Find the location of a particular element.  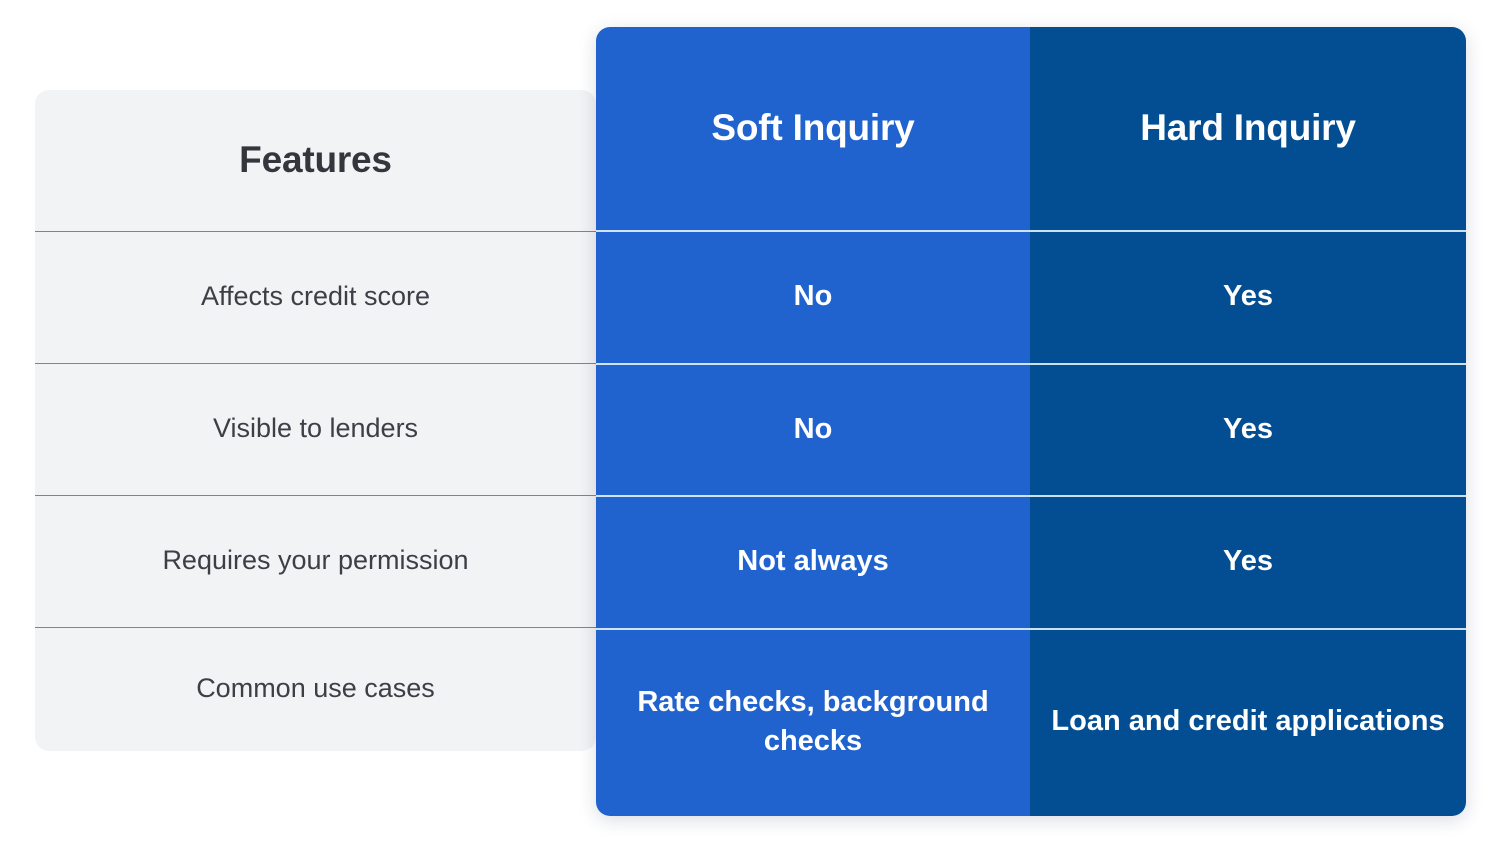

feature-row-common-use-cases: Common use cases is located at coordinates (315, 689).